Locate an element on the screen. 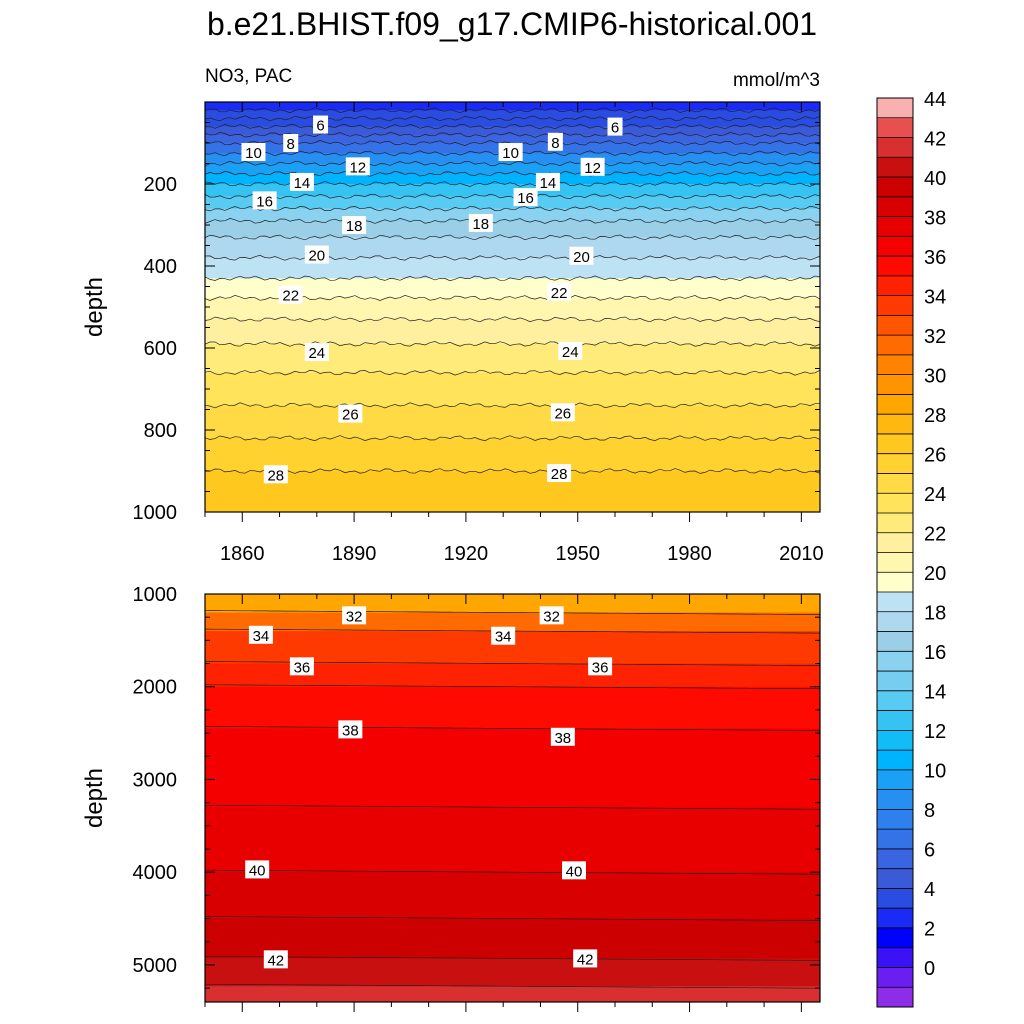 The width and height of the screenshot is (1024, 1024). contour-label: 24 is located at coordinates (316, 352).